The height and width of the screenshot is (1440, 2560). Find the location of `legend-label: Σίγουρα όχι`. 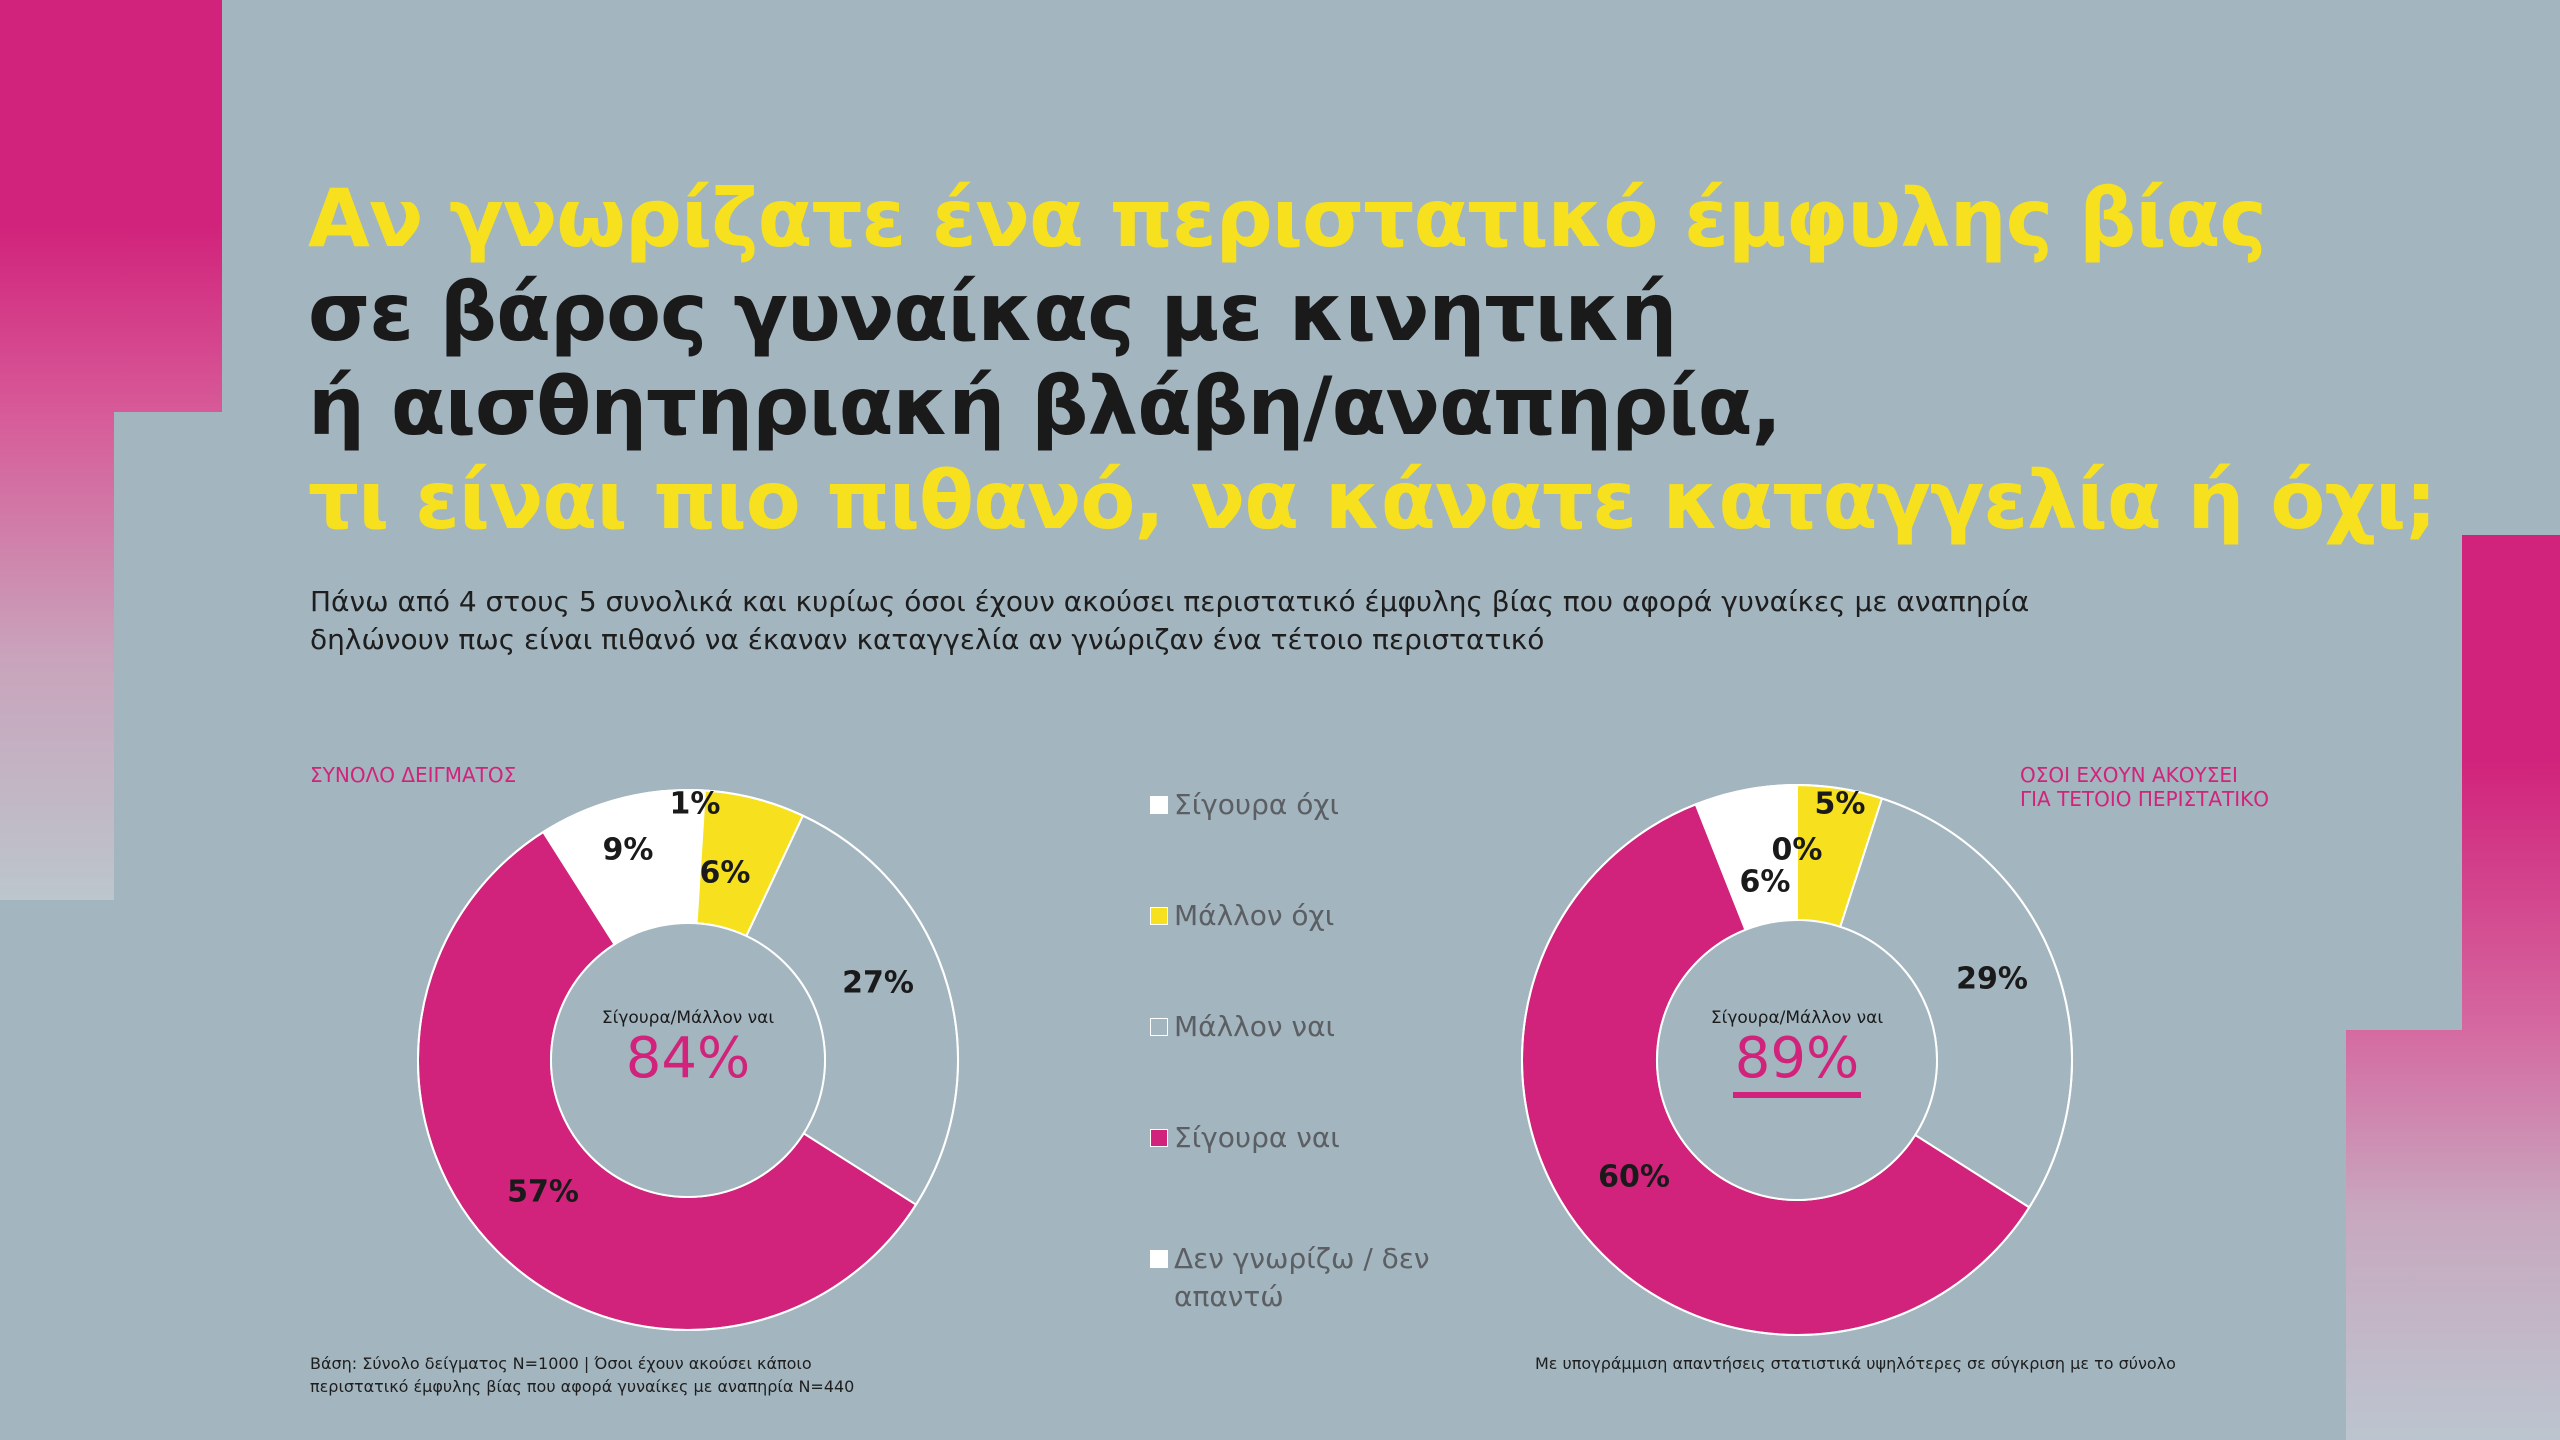

legend-label: Σίγουρα όχι is located at coordinates (1256, 804).